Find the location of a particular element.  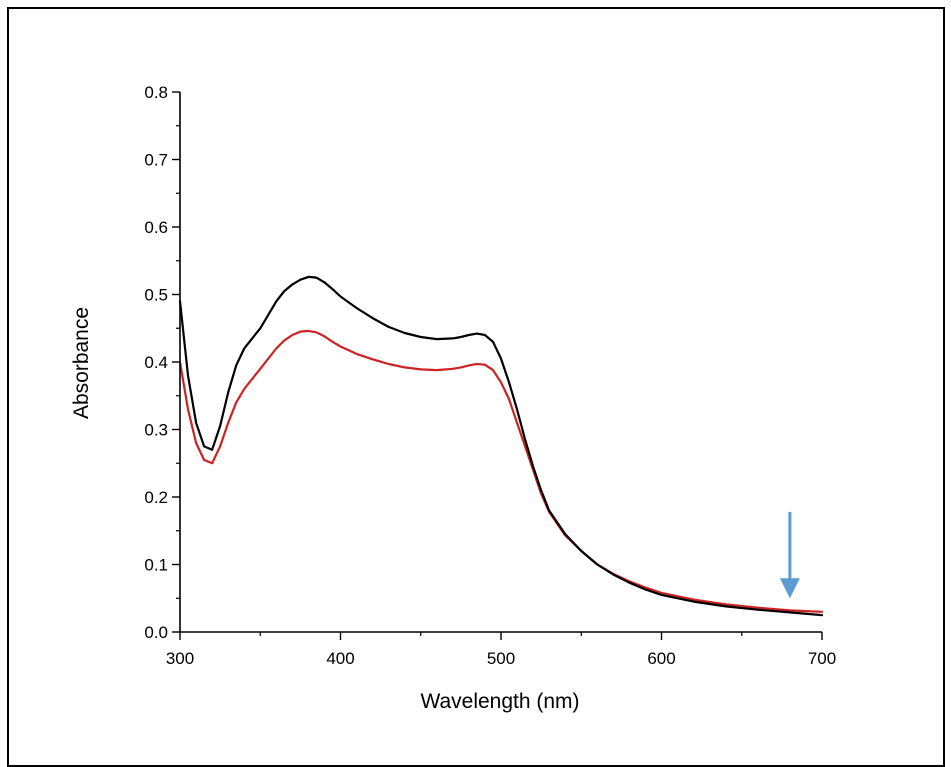

x-axis-title: Wavelength (nm) is located at coordinates (499, 701).